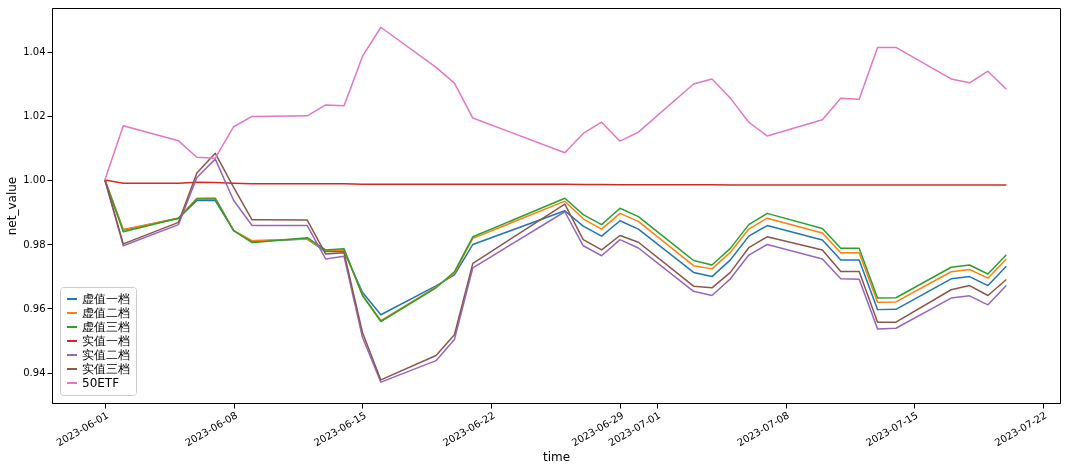  Describe the element at coordinates (34, 116) in the screenshot. I see `y-tick-label: 1.02` at that location.